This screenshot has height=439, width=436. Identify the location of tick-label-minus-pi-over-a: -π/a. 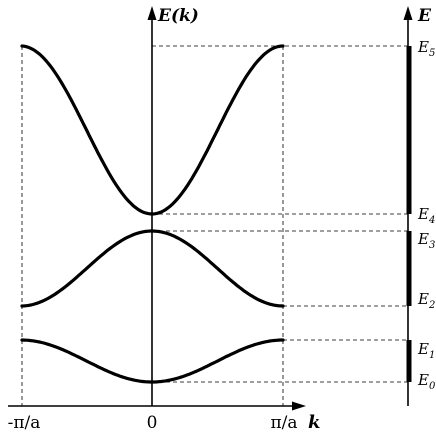
(24, 423).